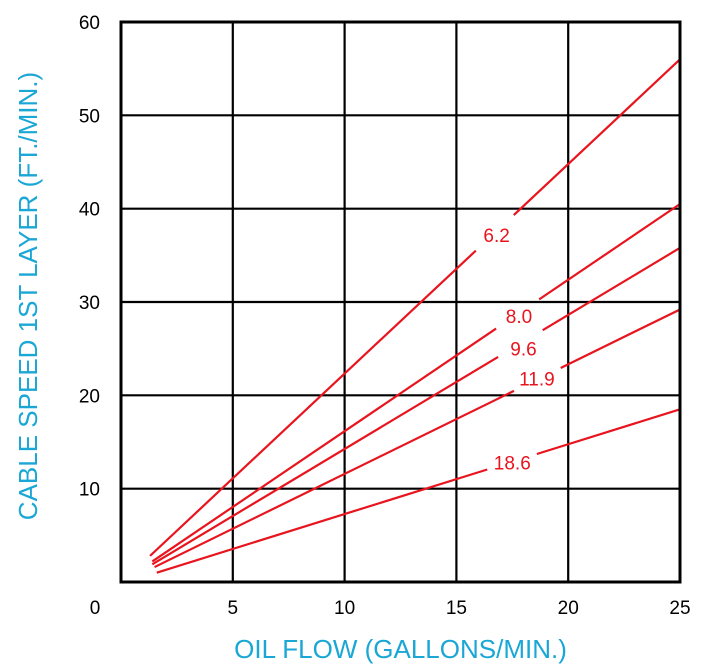 This screenshot has width=709, height=665. I want to click on origin-tick-label: 0, so click(95, 608).